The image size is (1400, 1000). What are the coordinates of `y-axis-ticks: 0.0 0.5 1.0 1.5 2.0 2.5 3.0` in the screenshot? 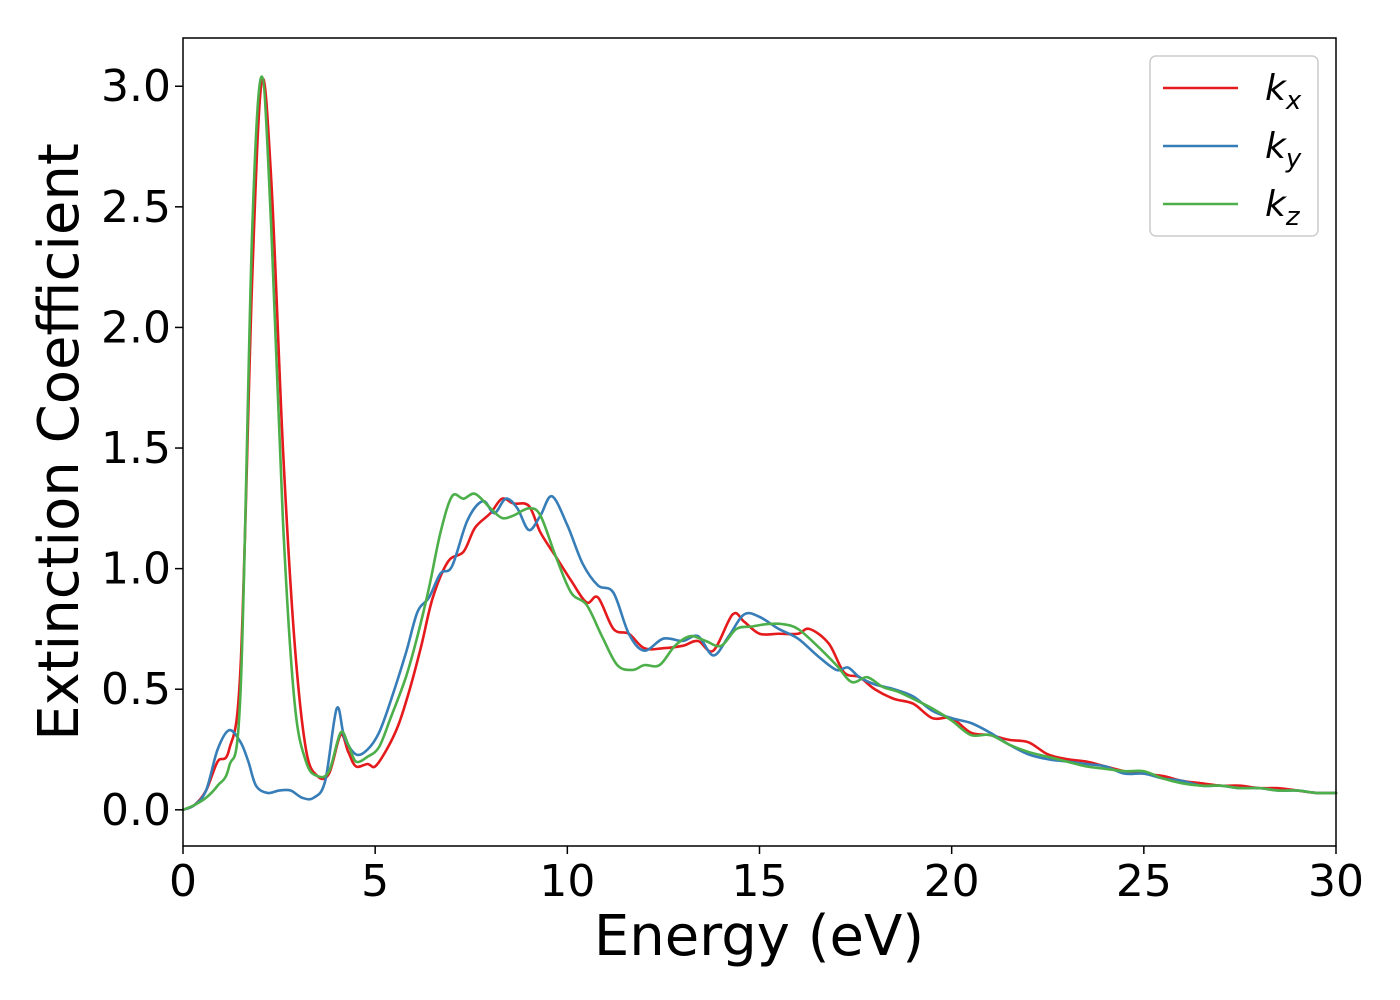 It's located at (142, 448).